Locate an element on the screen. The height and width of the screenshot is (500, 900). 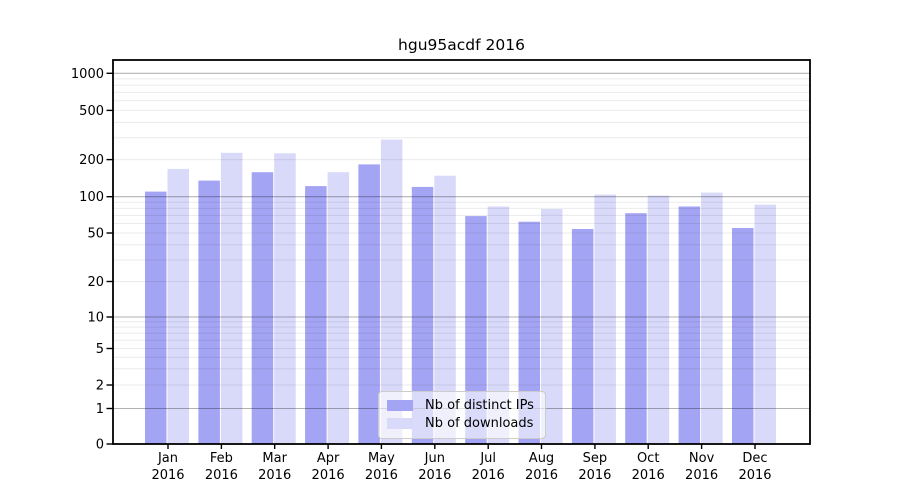
y-tick-label: 100 is located at coordinates (91, 197).